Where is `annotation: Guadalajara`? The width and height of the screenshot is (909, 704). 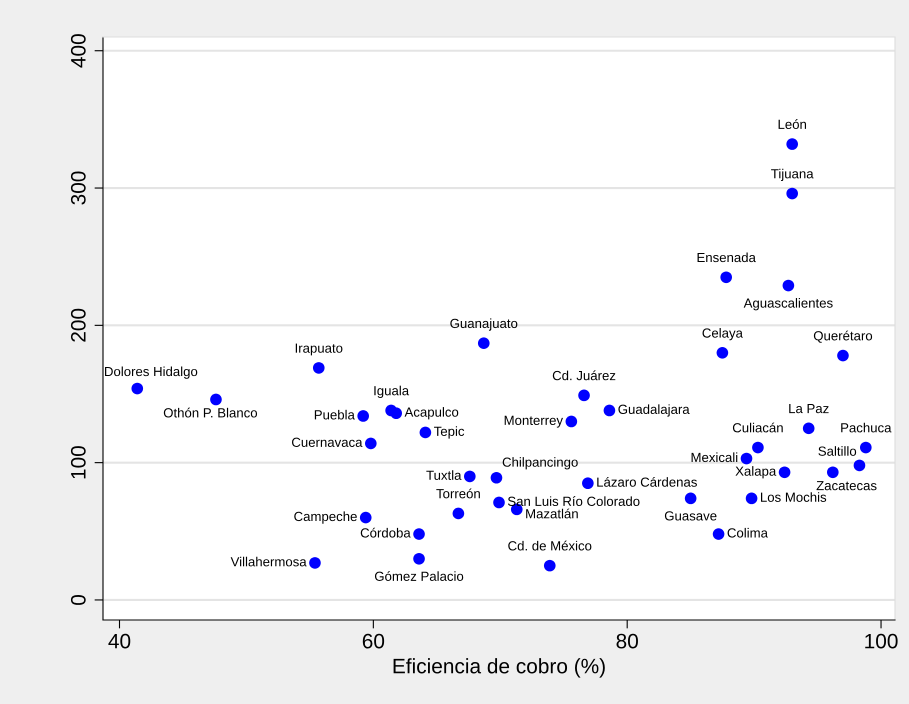 annotation: Guadalajara is located at coordinates (654, 410).